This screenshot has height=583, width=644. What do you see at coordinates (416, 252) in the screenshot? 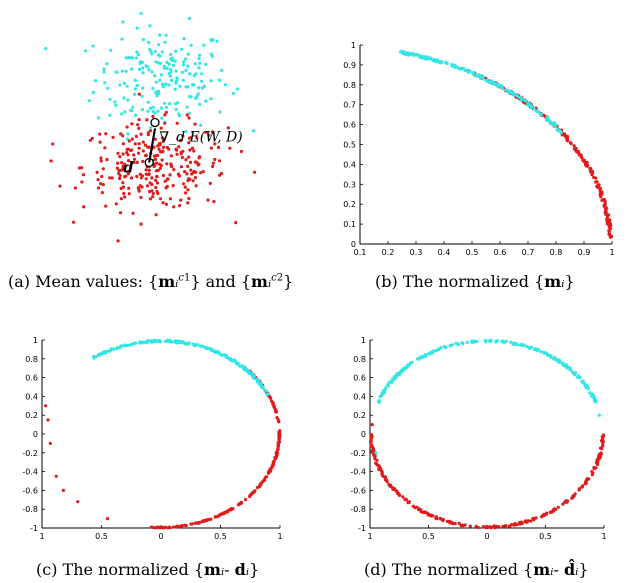
I see `x-tick-label: 0.3` at bounding box center [416, 252].